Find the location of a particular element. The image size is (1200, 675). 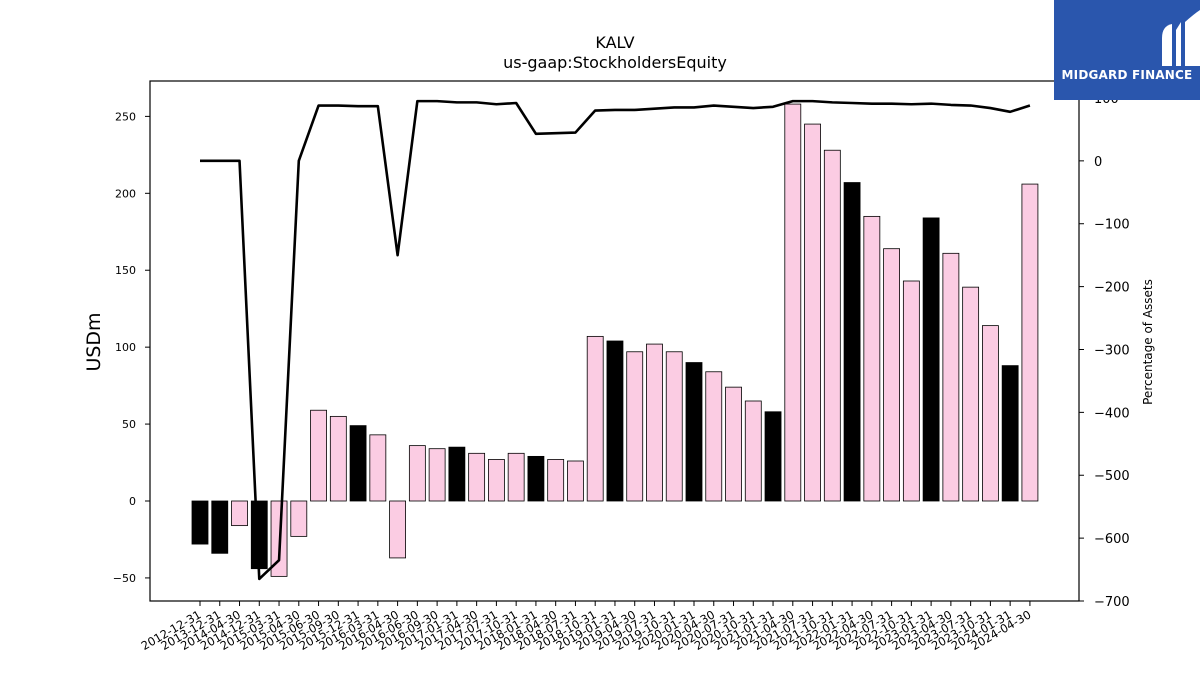

y-axis-left: −50 0 50 100 150 200 250 is located at coordinates (131, 347).